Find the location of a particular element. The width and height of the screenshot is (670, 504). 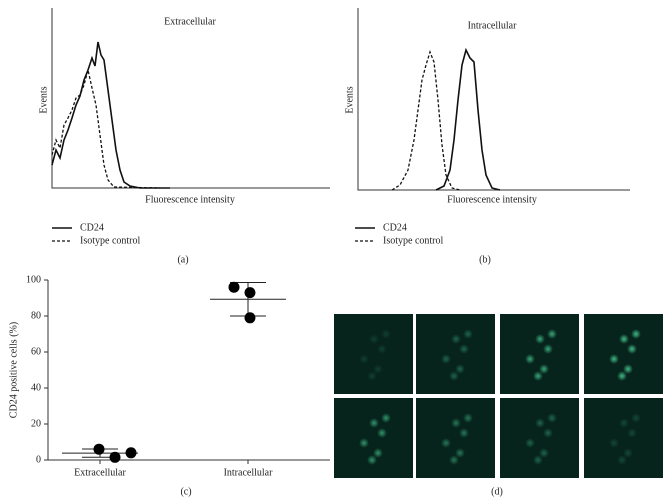

panel-label: (c) is located at coordinates (185, 491).